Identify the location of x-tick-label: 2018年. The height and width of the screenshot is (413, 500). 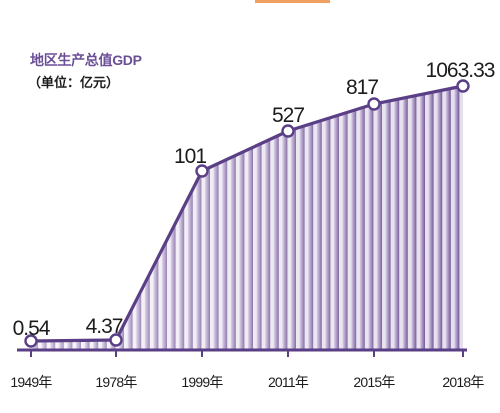
(463, 382).